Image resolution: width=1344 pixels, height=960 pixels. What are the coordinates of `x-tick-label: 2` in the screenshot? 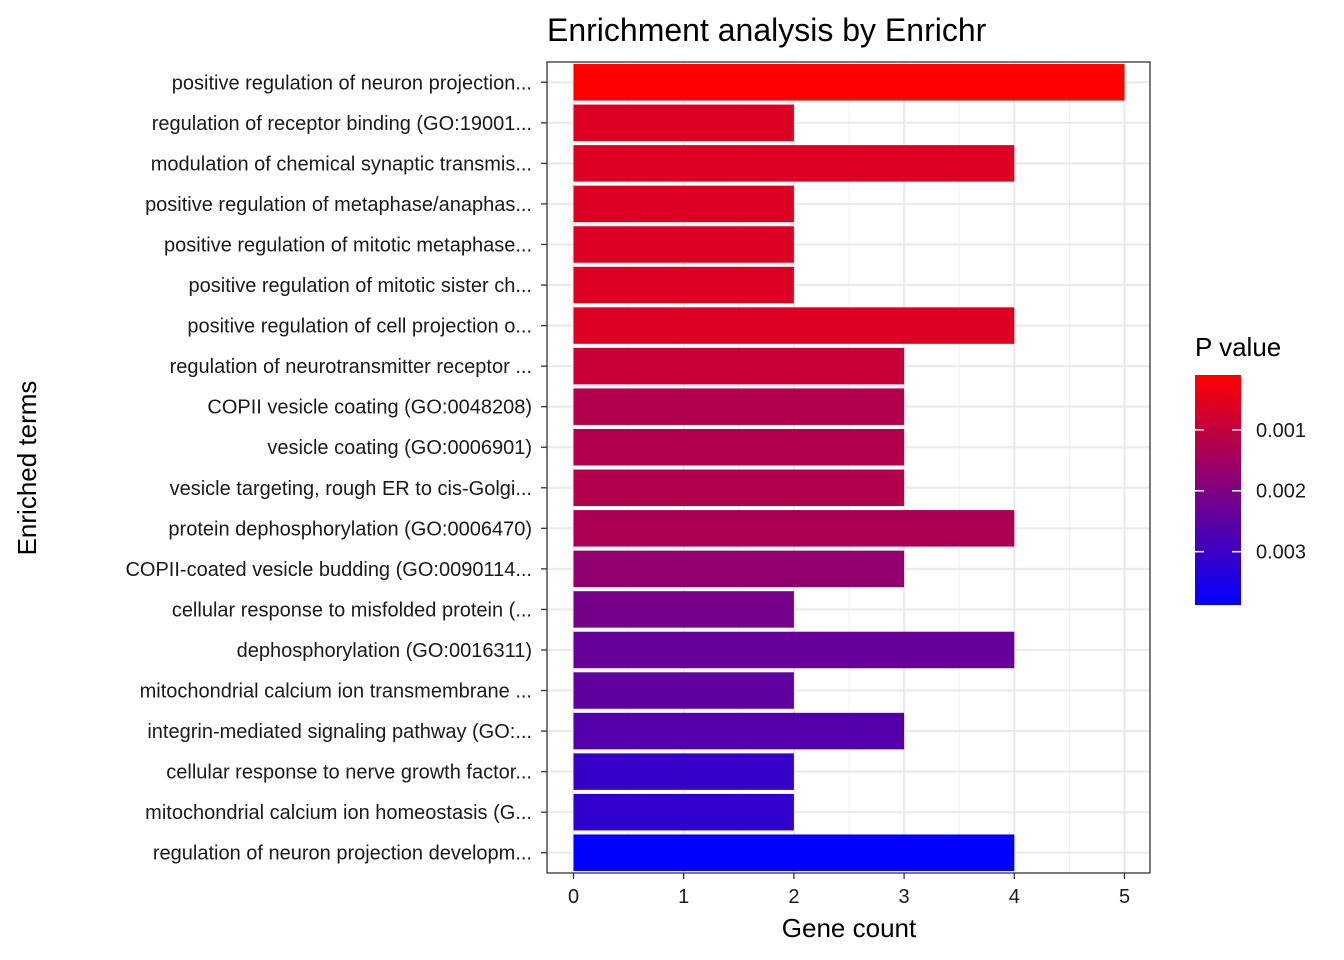 It's located at (793, 897).